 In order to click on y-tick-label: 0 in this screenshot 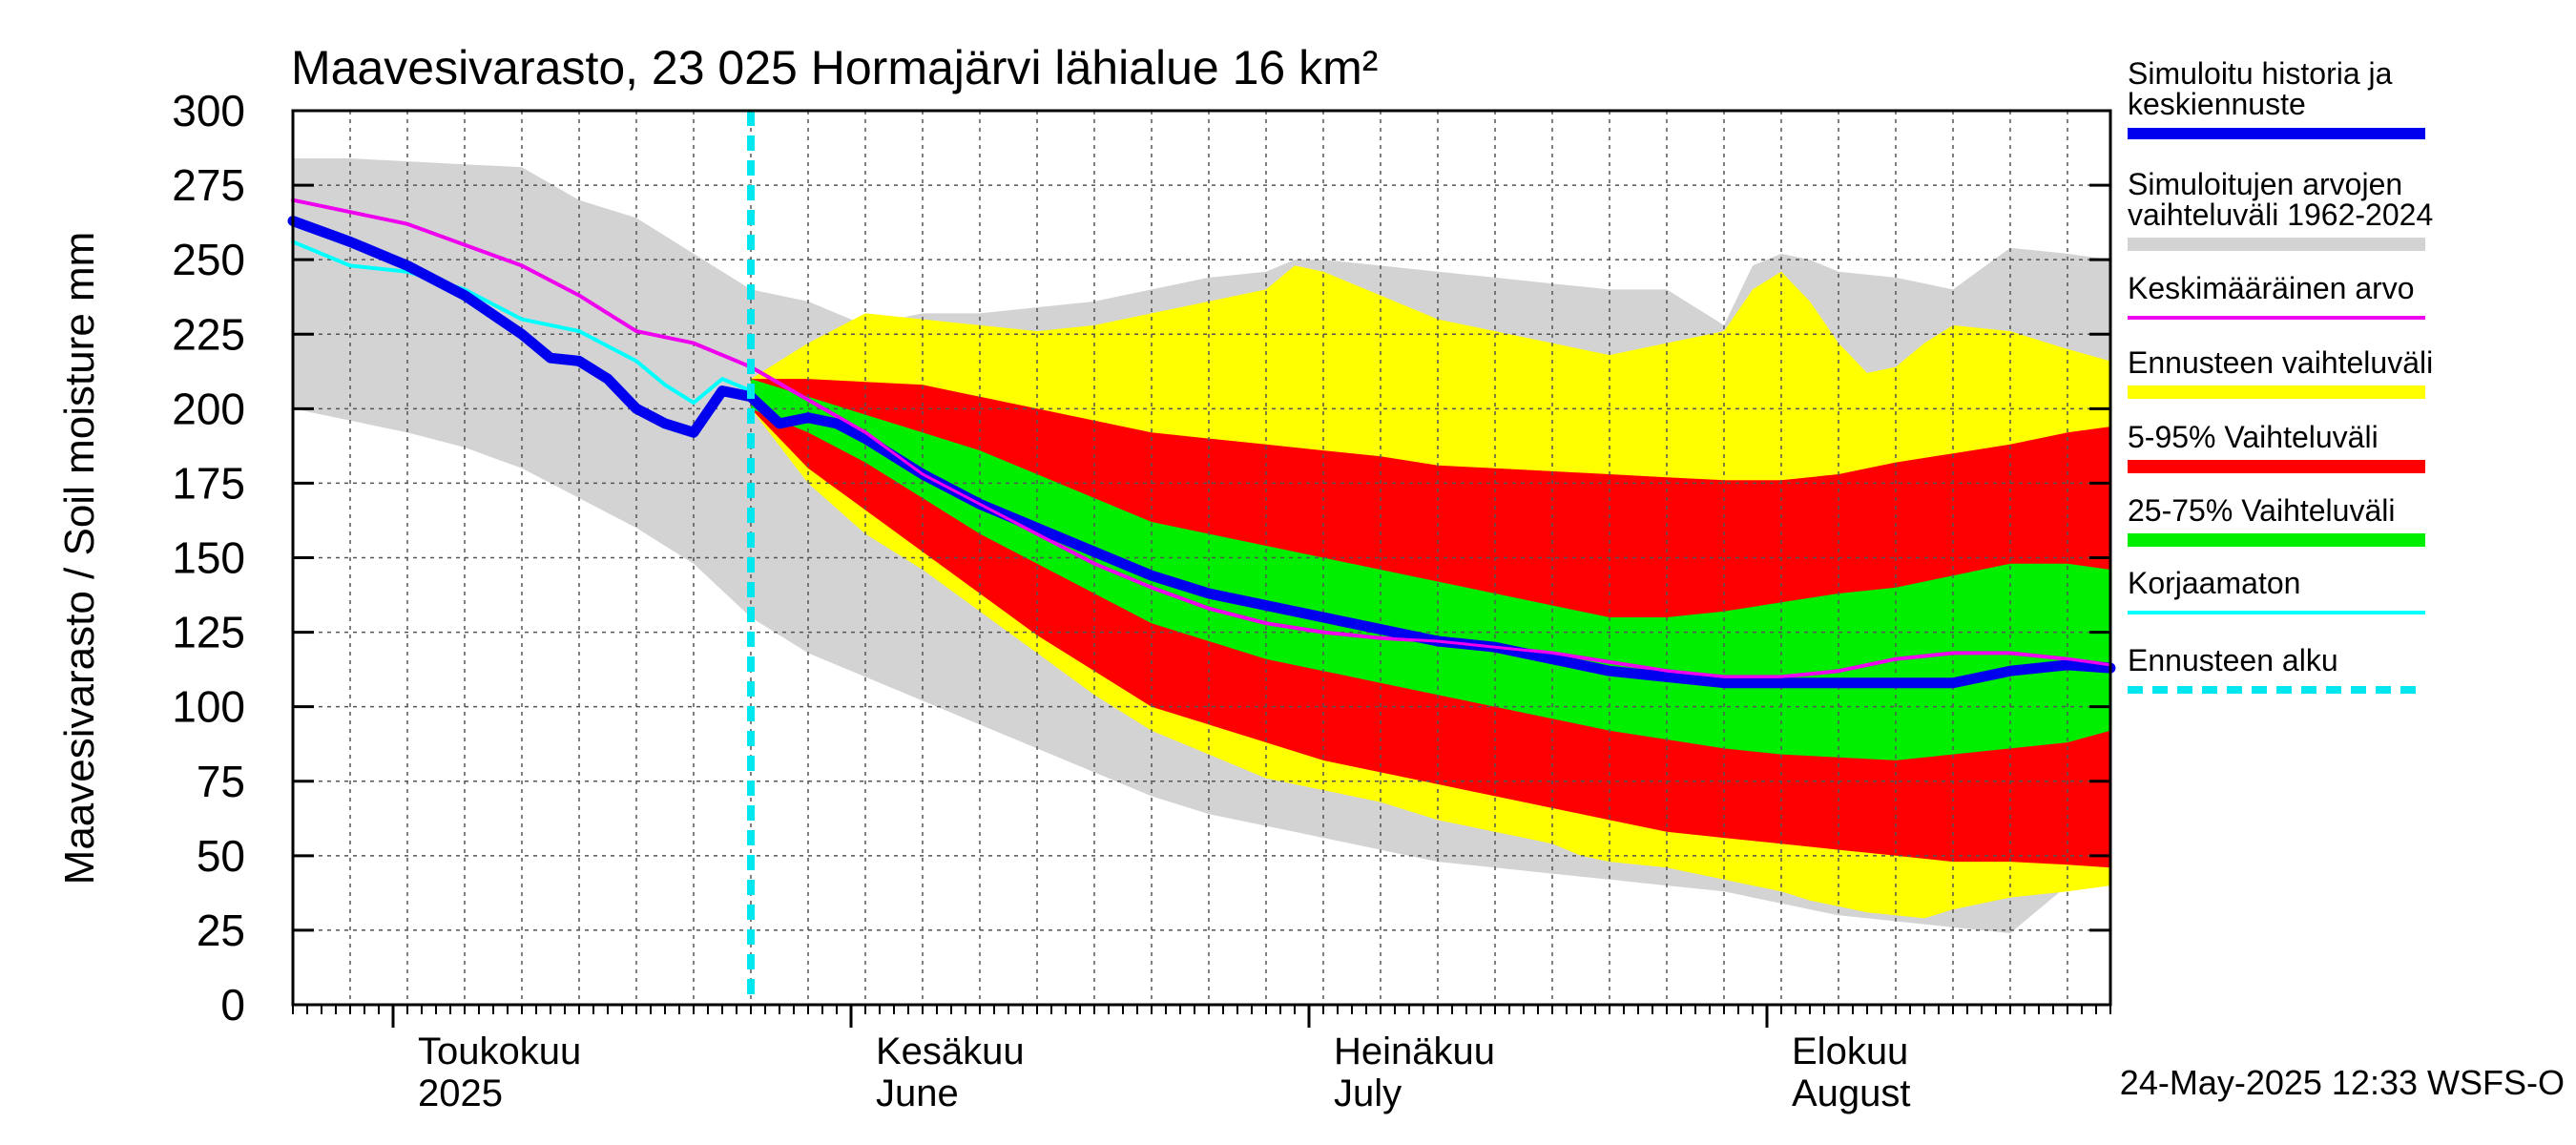, I will do `click(232, 1005)`.